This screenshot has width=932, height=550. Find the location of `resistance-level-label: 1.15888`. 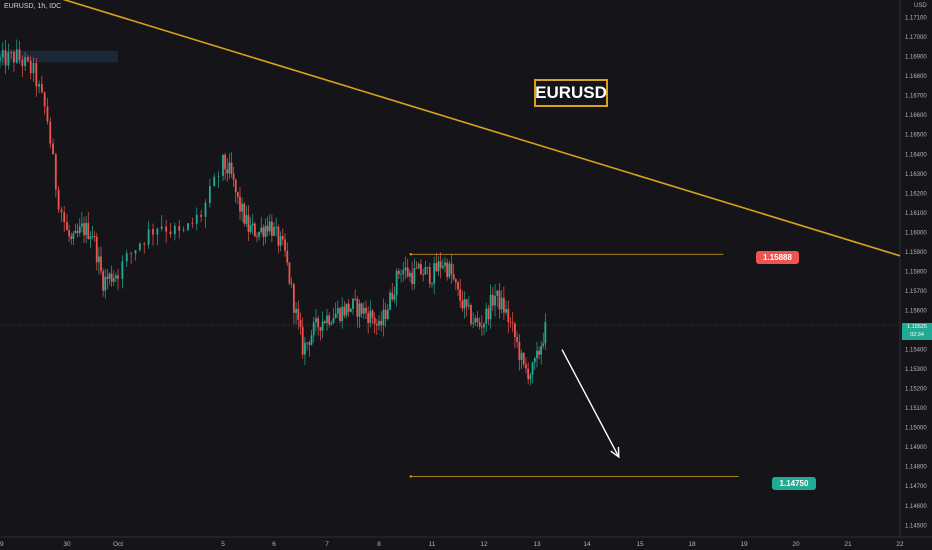

resistance-level-label: 1.15888 is located at coordinates (777, 257).